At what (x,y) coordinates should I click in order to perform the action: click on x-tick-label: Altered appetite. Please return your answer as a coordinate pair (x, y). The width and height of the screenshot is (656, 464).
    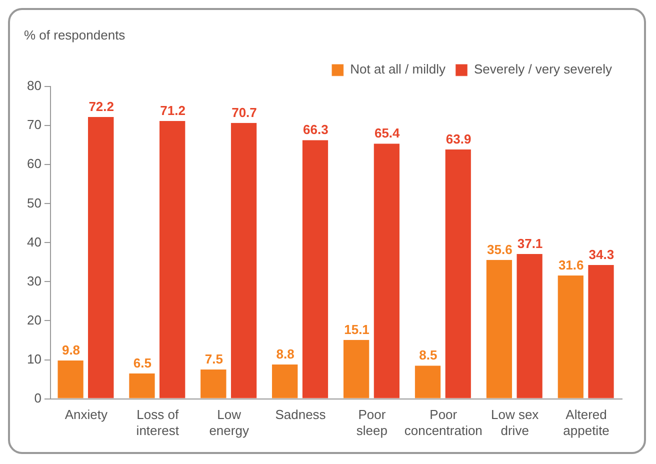
    Looking at the image, I should click on (586, 422).